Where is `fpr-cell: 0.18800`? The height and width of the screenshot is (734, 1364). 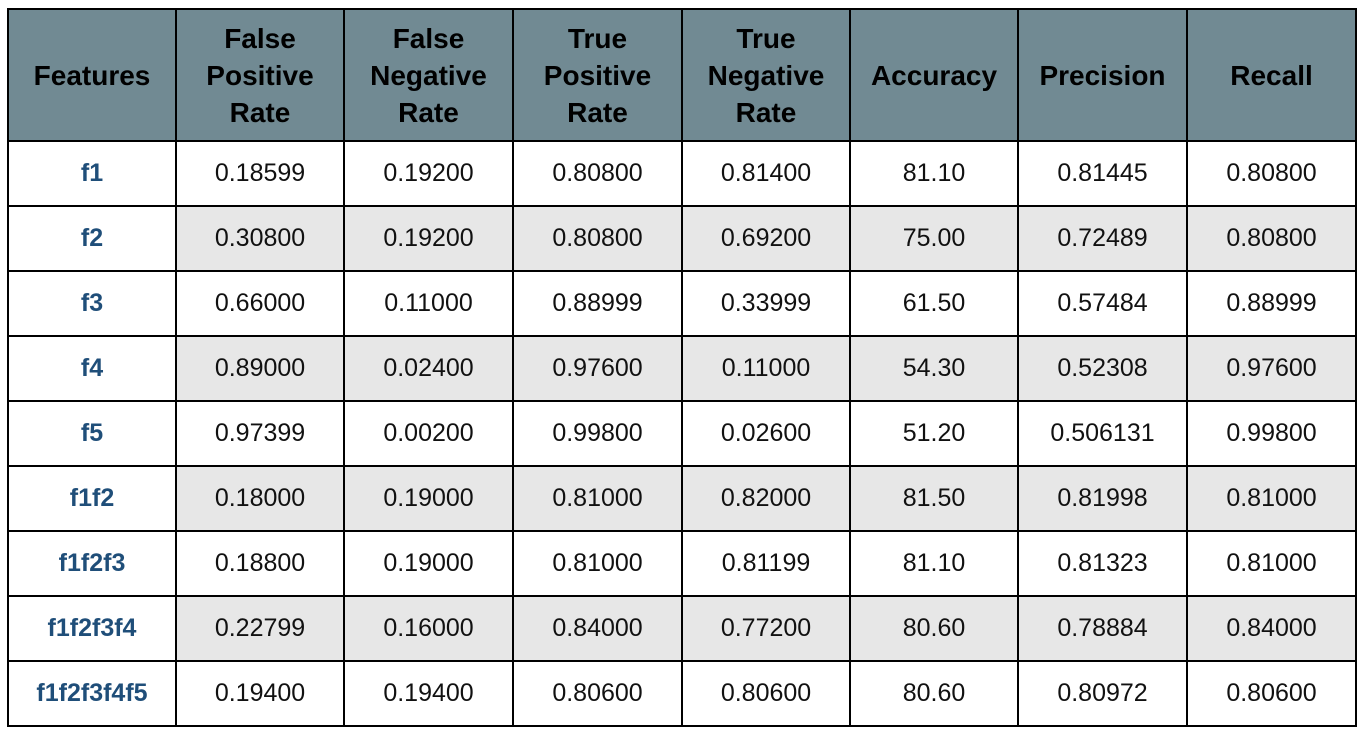 fpr-cell: 0.18800 is located at coordinates (260, 563).